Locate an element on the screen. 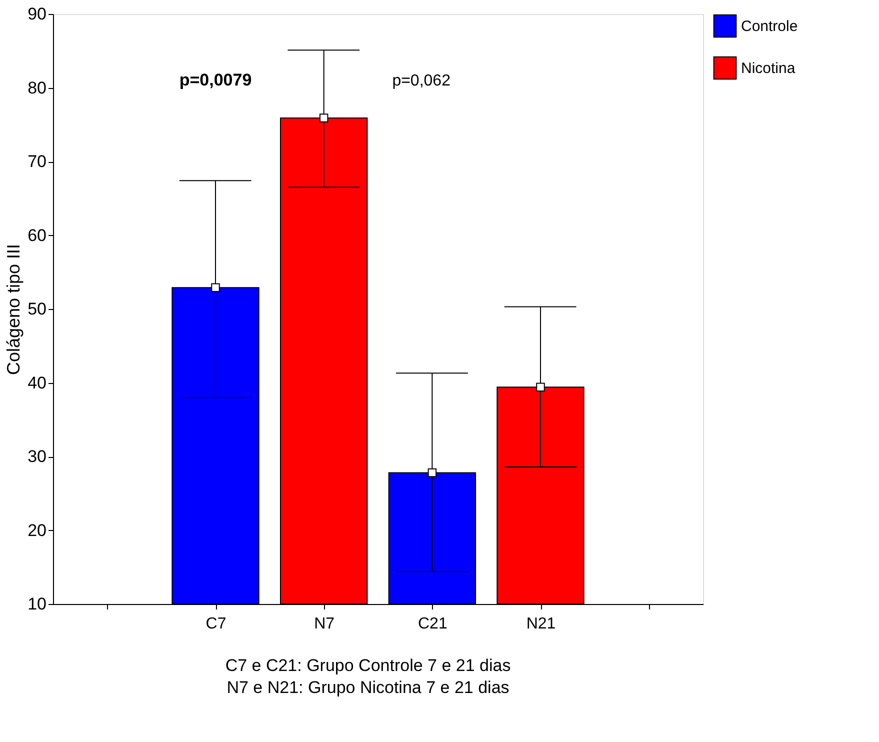  text: N7 e N21: Grupo Nicotina 7 e 21 dias is located at coordinates (368, 687).